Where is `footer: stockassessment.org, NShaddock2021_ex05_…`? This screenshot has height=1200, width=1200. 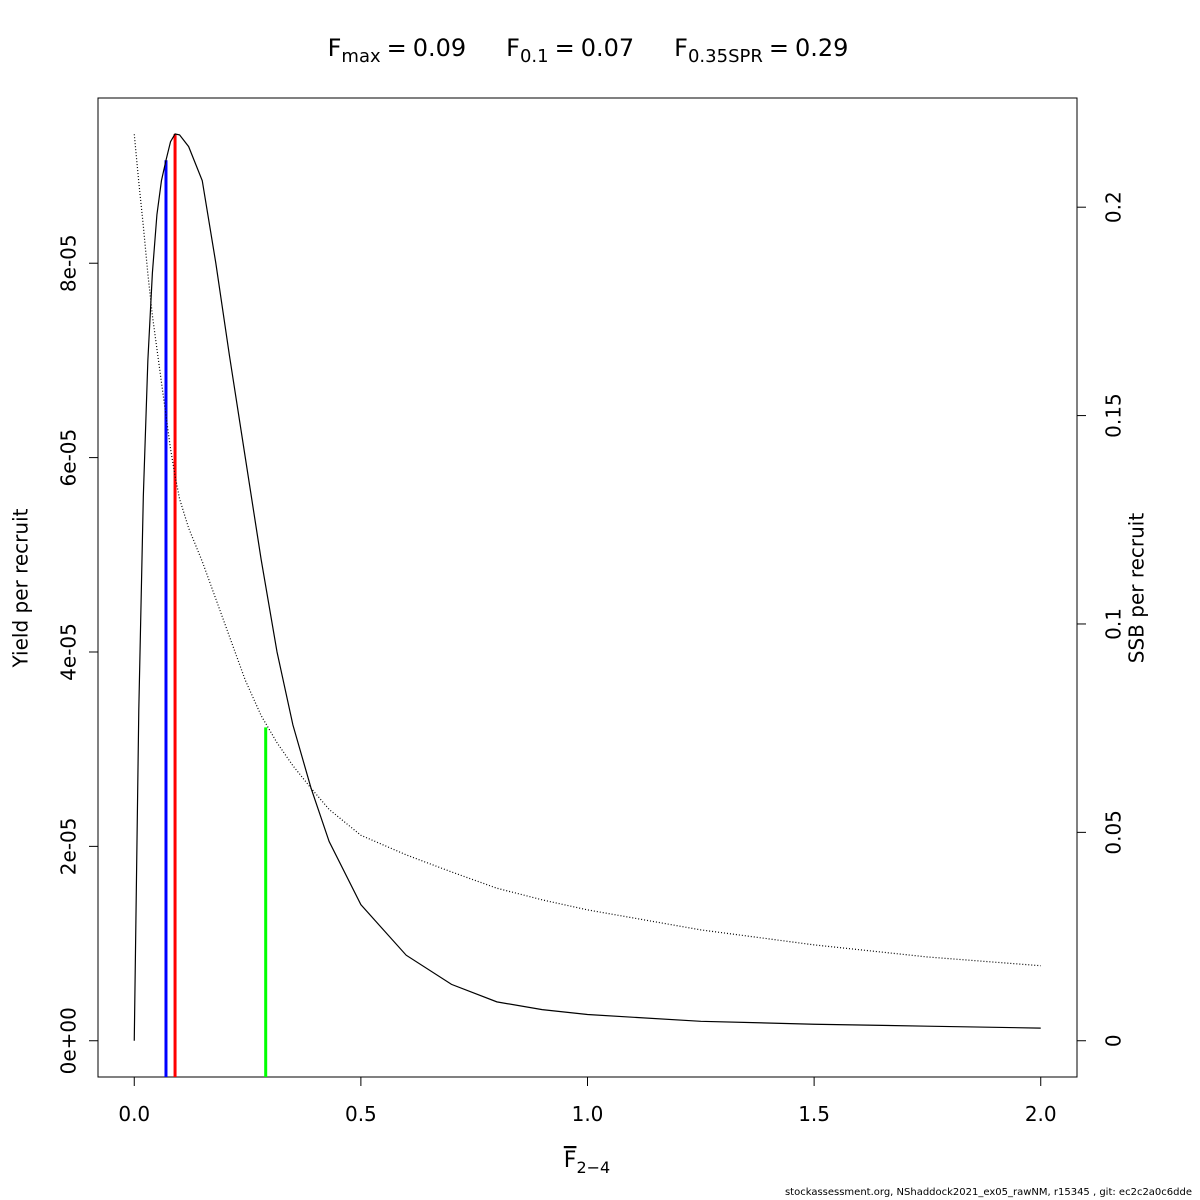
footer: stockassessment.org, NShaddock2021_ex05_… is located at coordinates (988, 1192).